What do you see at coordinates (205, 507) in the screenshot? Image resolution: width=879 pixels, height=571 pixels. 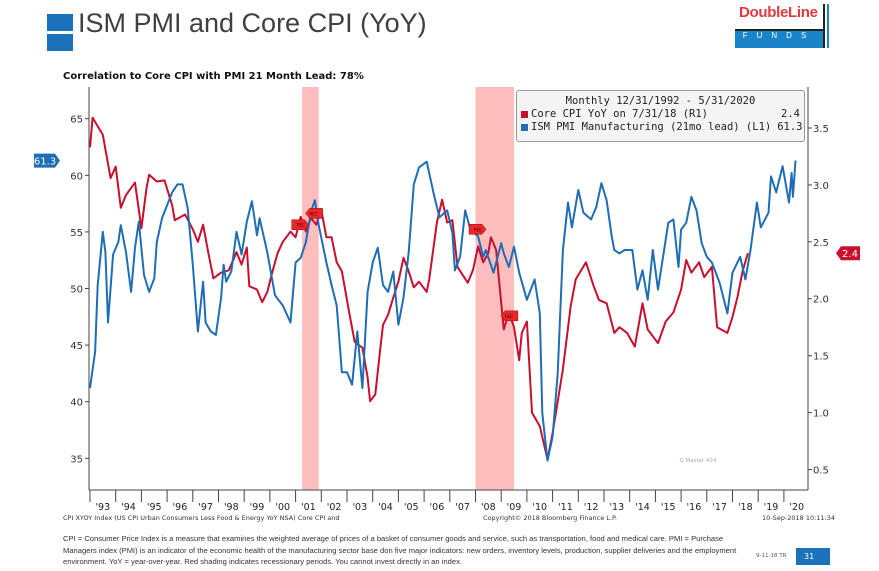 I see `x-tick-label: '97` at bounding box center [205, 507].